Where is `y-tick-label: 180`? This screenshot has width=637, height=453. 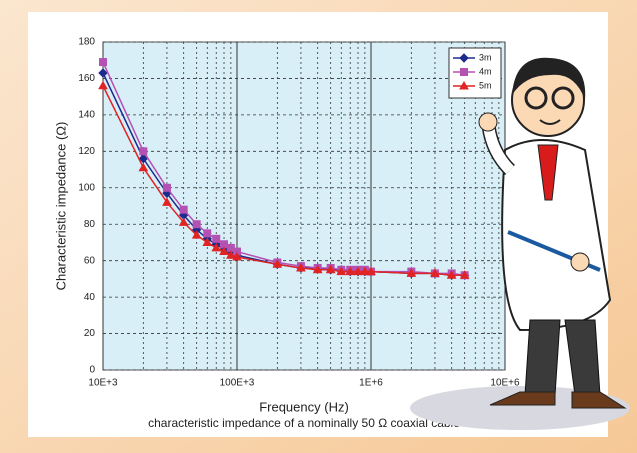
y-tick-label: 180 is located at coordinates (86, 42).